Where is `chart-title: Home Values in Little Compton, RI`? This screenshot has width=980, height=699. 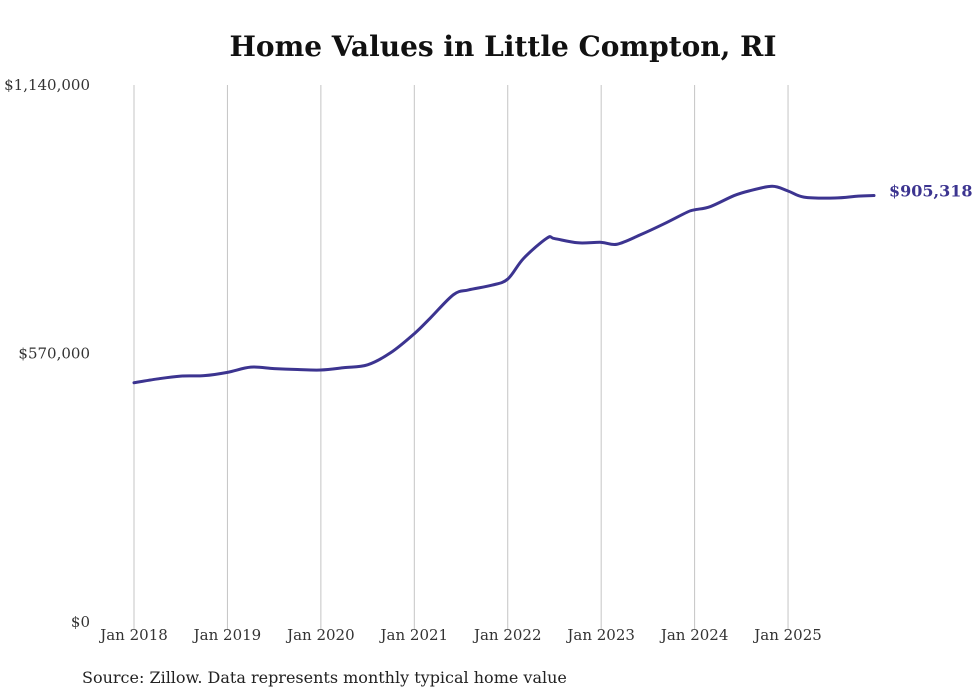 chart-title: Home Values in Little Compton, RI is located at coordinates (503, 46).